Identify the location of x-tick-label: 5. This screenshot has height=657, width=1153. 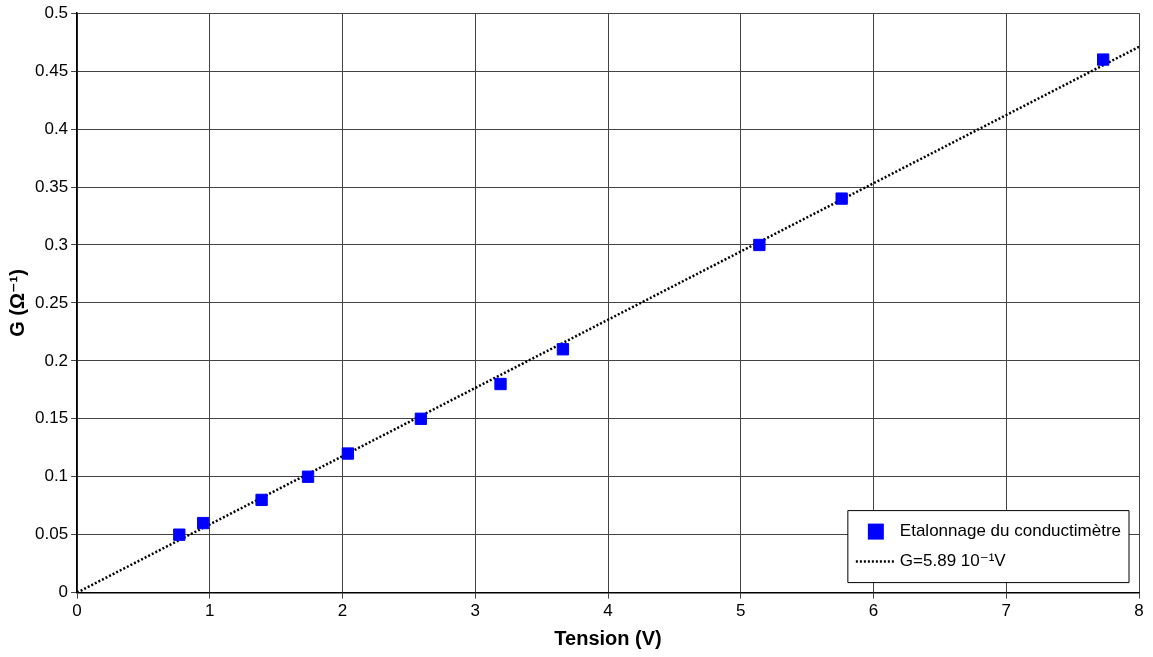
(741, 611).